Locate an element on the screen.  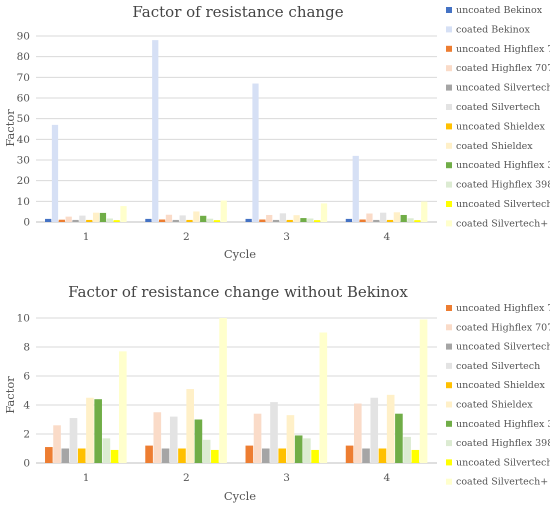
legend-label: coated Highflex 7077 is located at coordinates (503, 68).